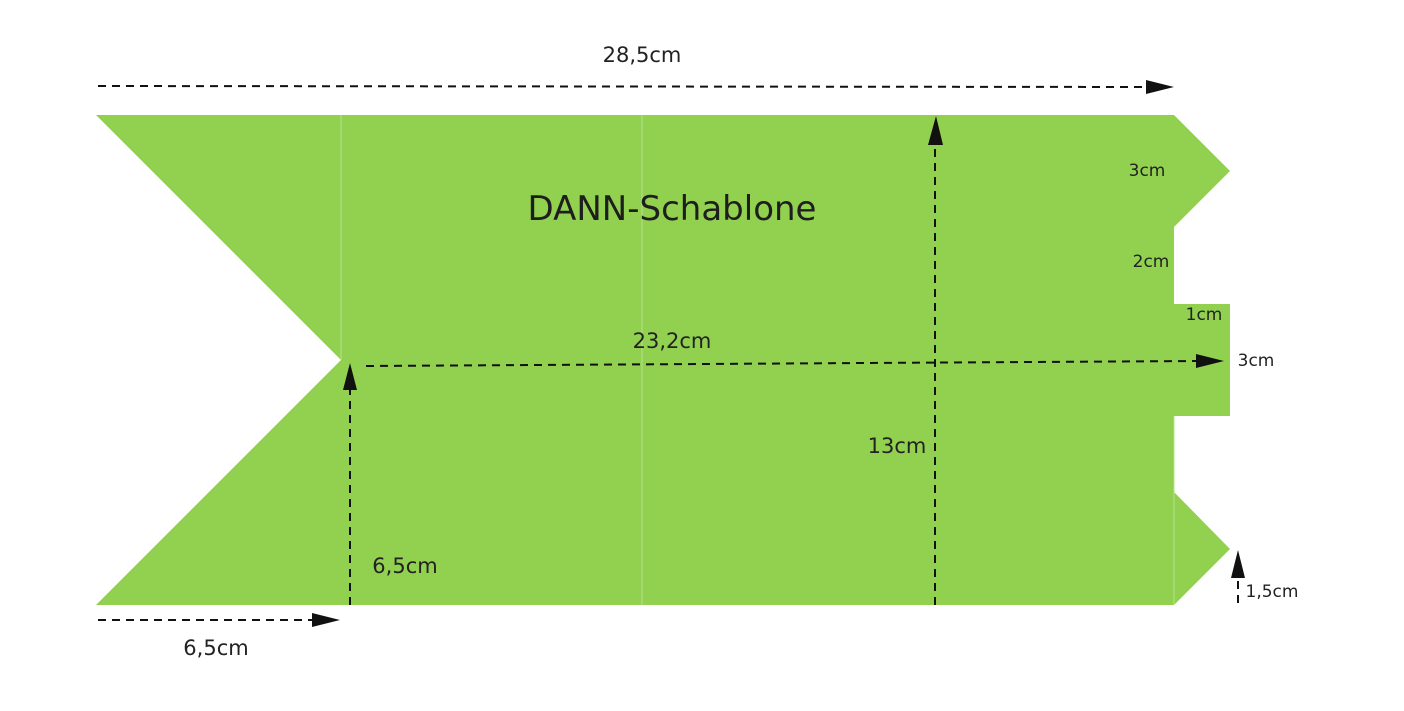 This screenshot has height=711, width=1404. Describe the element at coordinates (215, 648) in the screenshot. I see `notch-width-label: 6,5cm` at that location.